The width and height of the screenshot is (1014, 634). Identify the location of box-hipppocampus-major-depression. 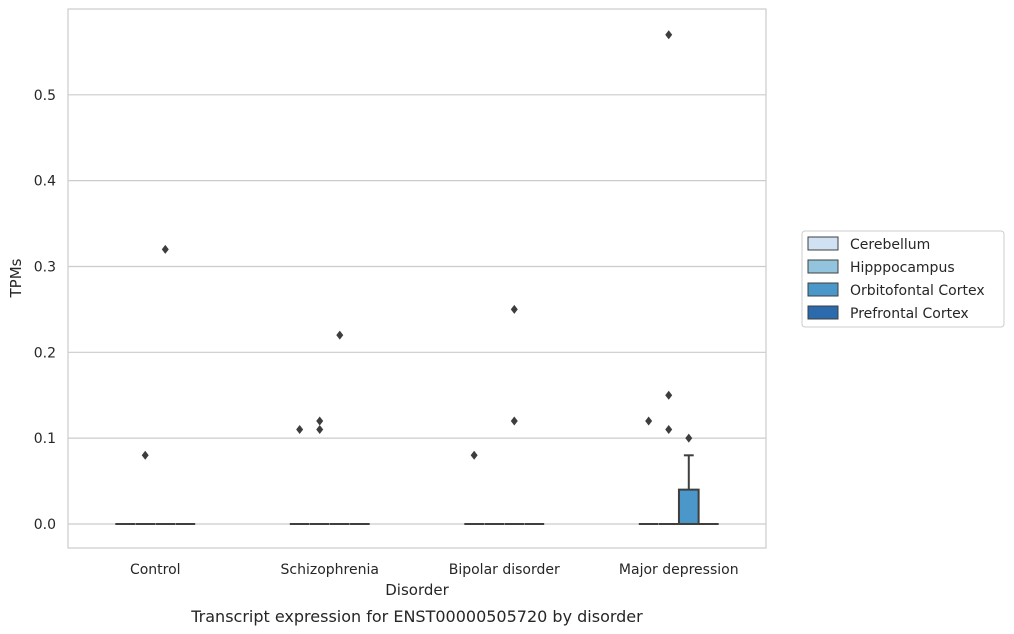
(668, 277).